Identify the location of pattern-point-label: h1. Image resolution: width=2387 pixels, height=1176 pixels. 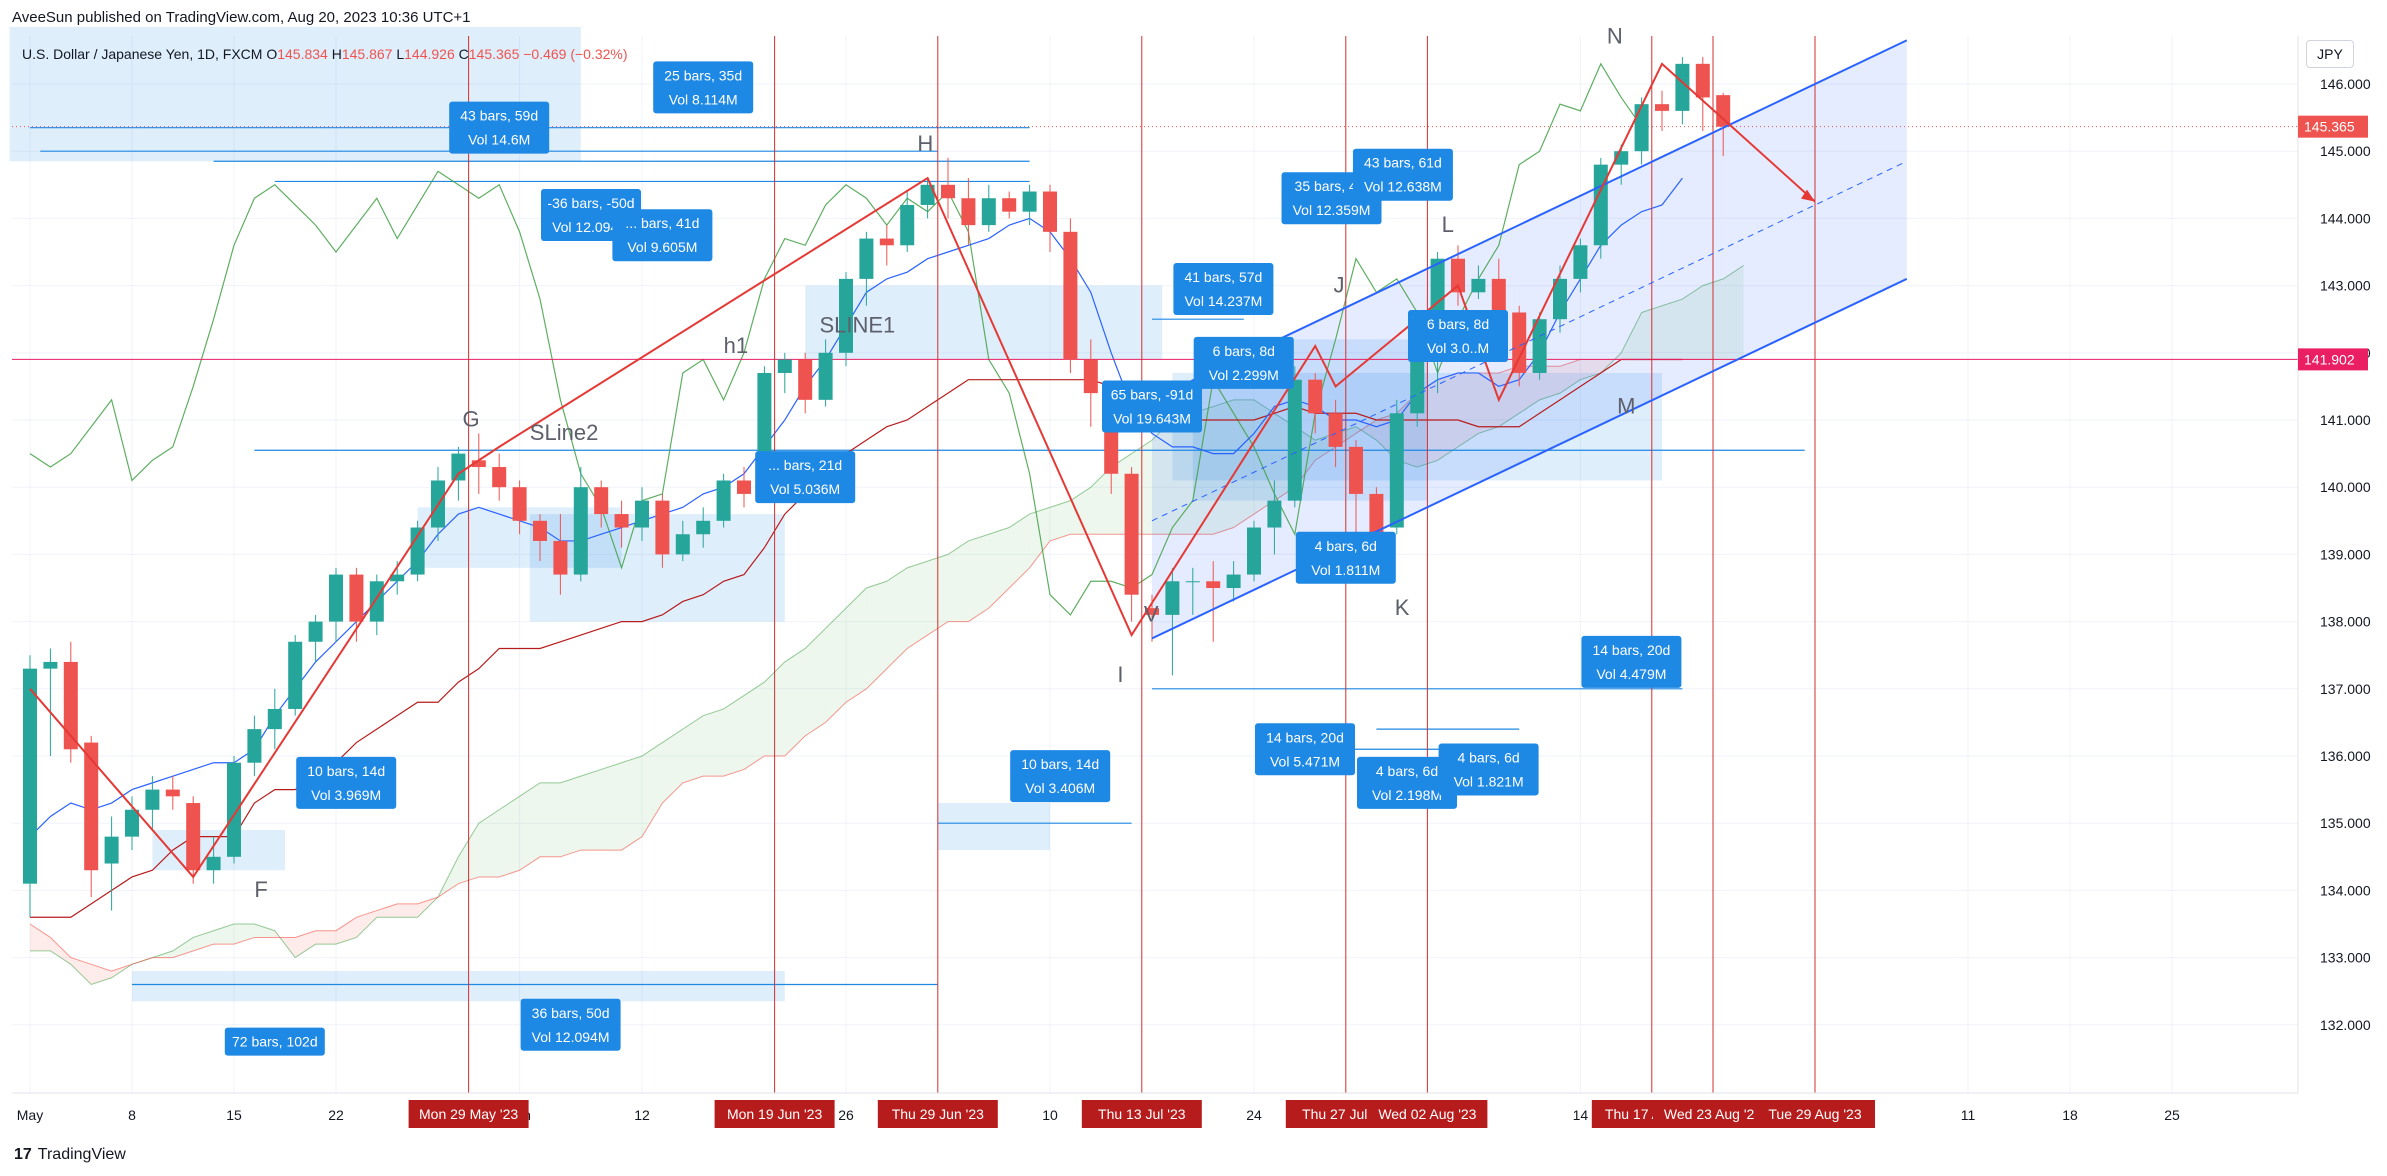
(736, 345).